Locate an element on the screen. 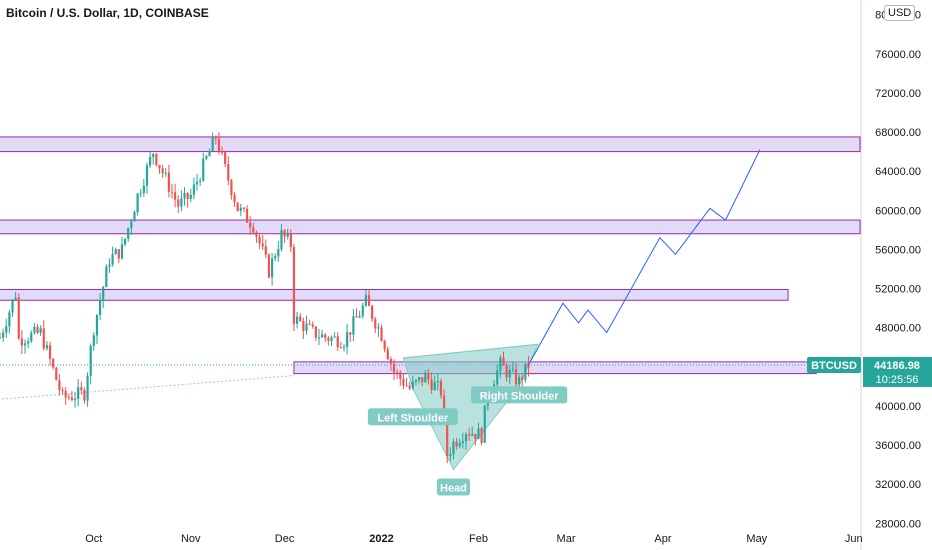  head-label-bg is located at coordinates (453, 487).